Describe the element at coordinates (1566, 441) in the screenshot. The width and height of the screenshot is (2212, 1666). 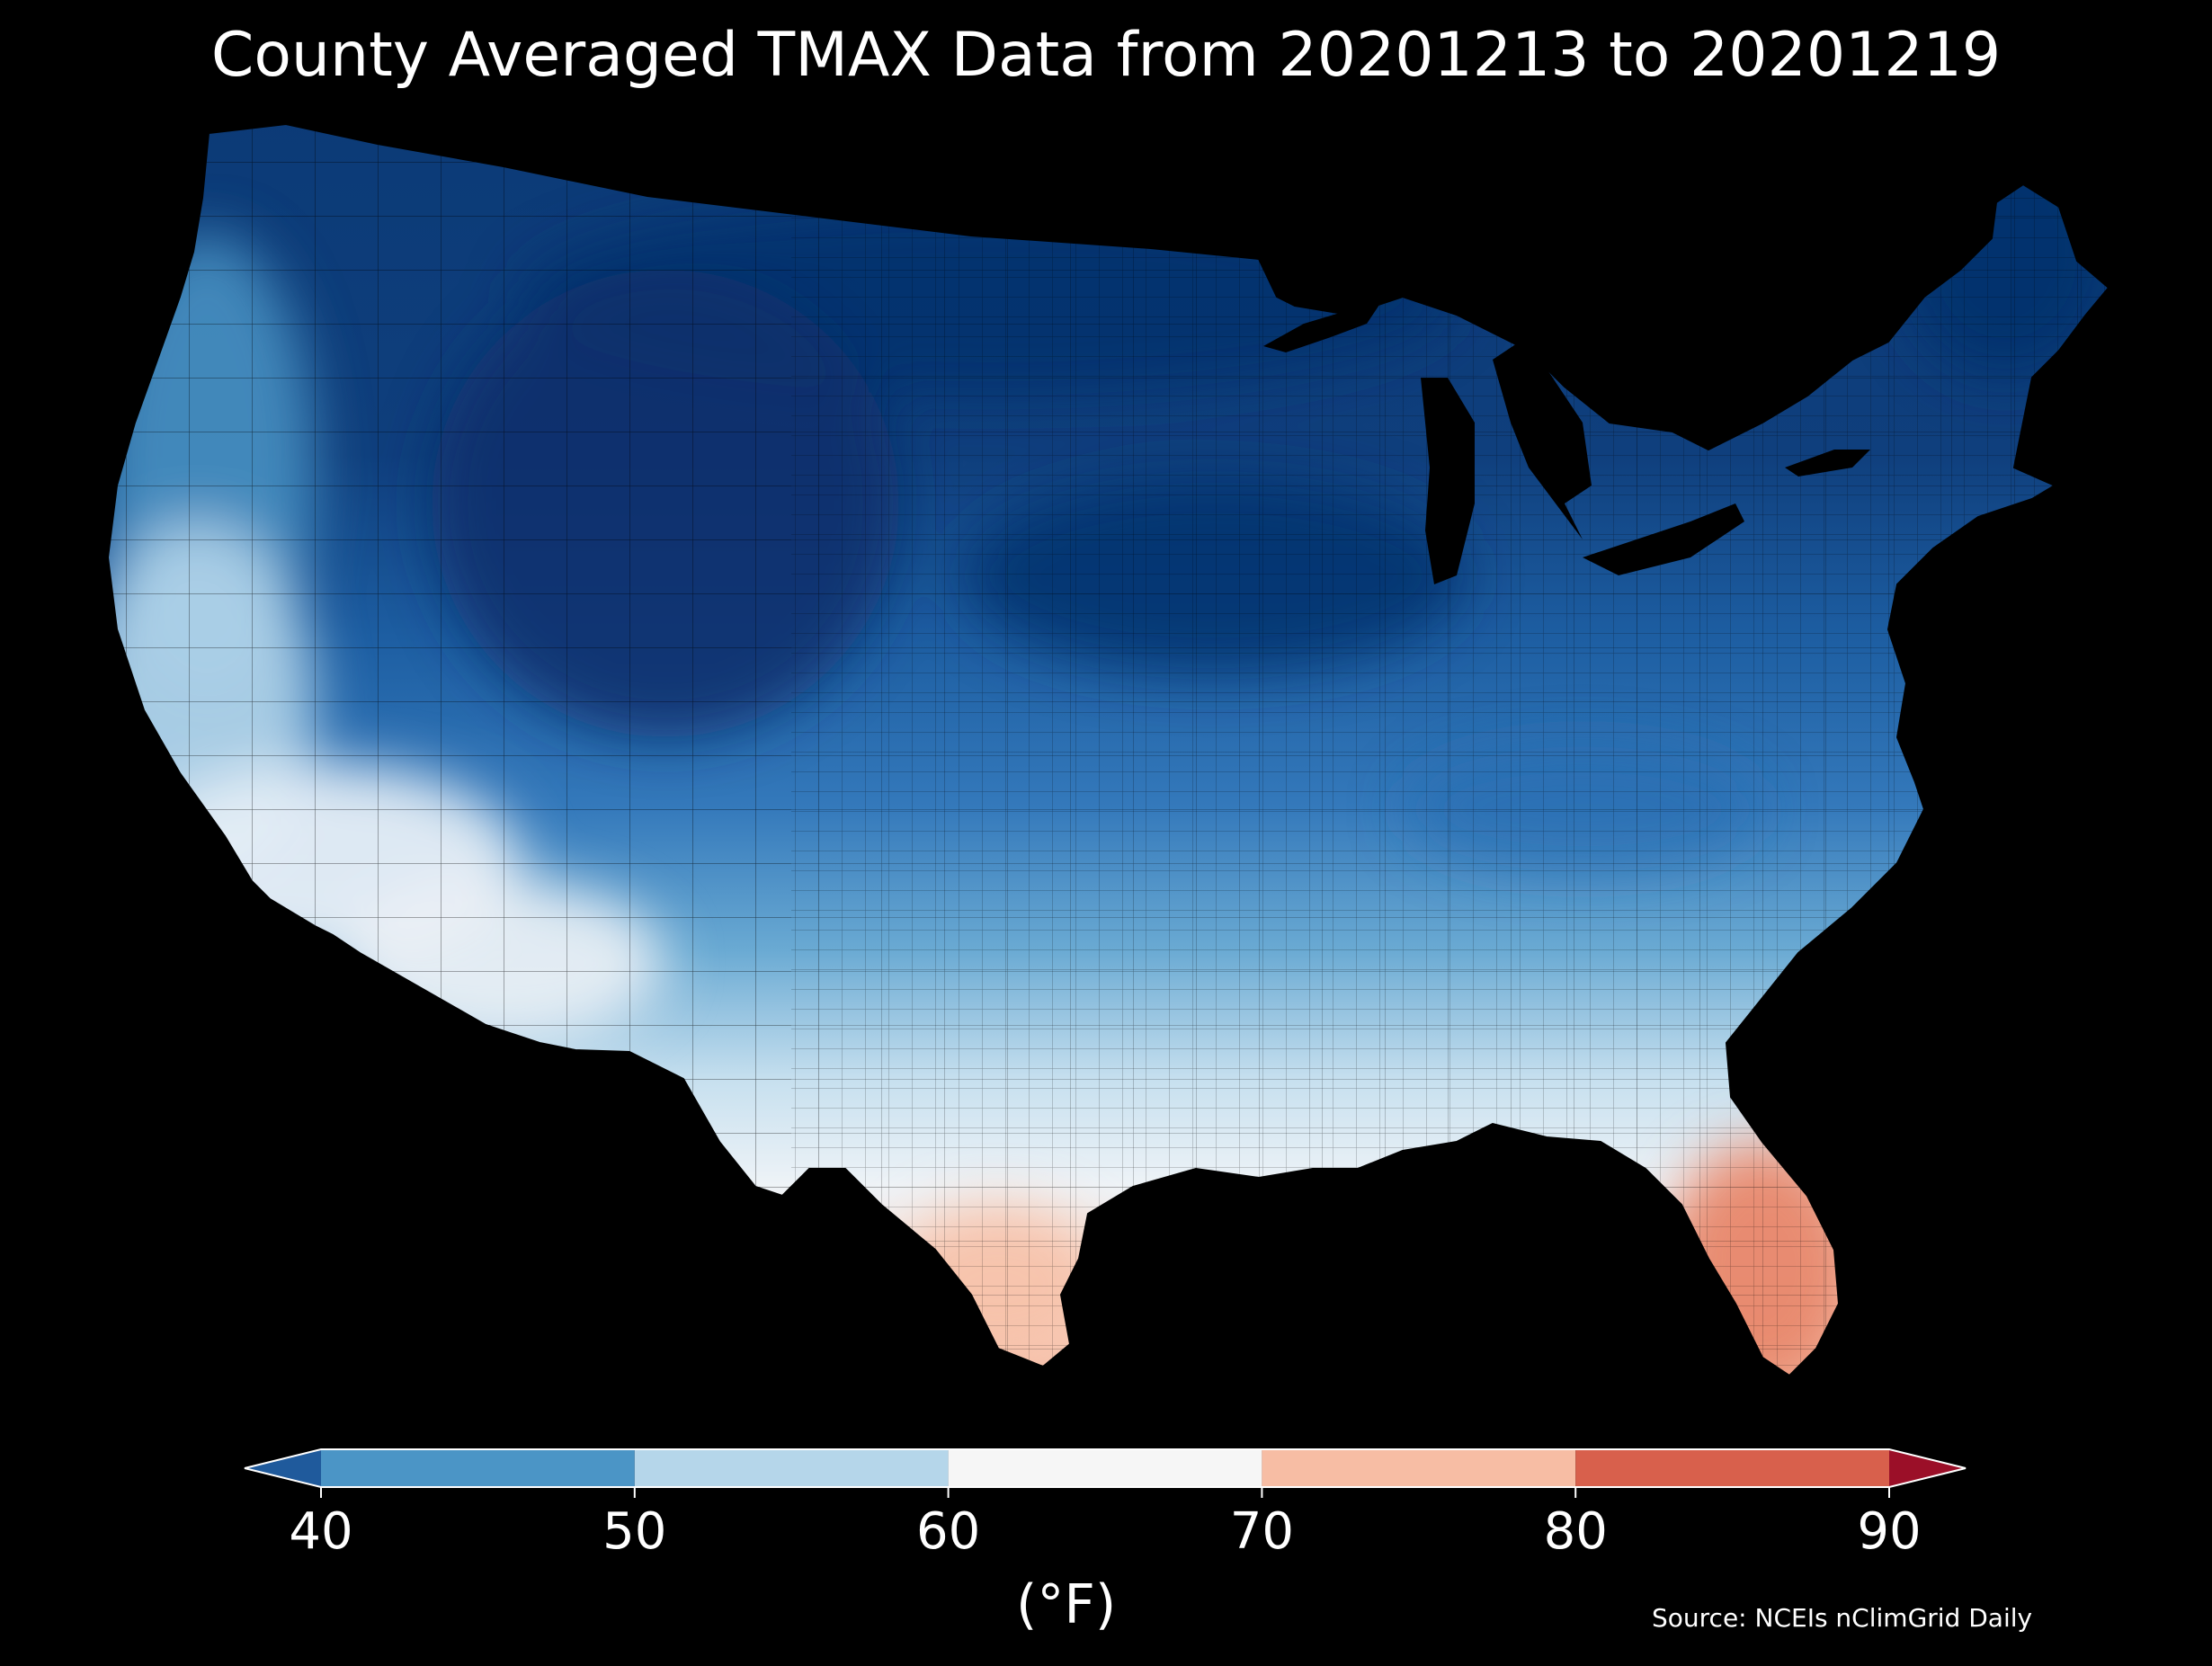
I see `great-lakes` at that location.